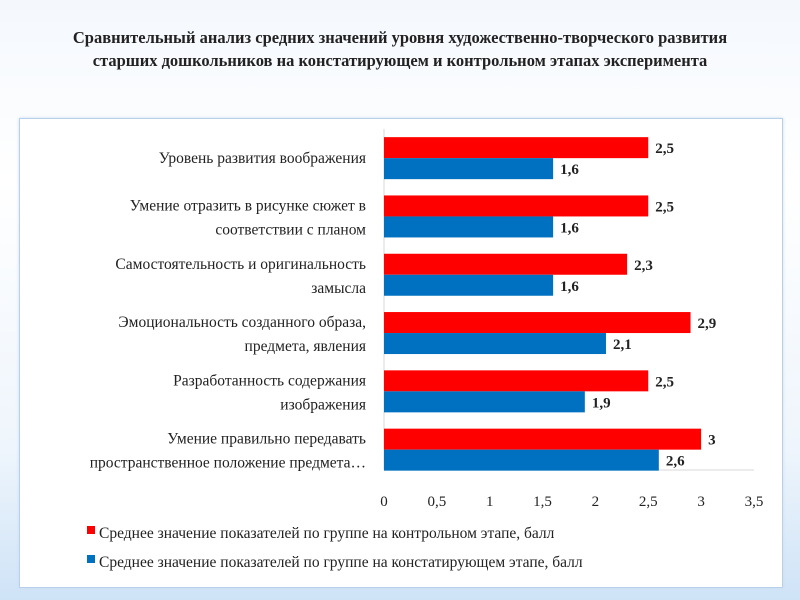 This screenshot has width=800, height=600. I want to click on x-tick-label: 1, so click(490, 502).